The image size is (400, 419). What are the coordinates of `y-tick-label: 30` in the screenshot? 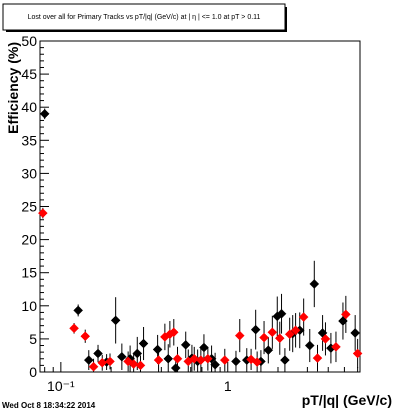 It's located at (29, 173).